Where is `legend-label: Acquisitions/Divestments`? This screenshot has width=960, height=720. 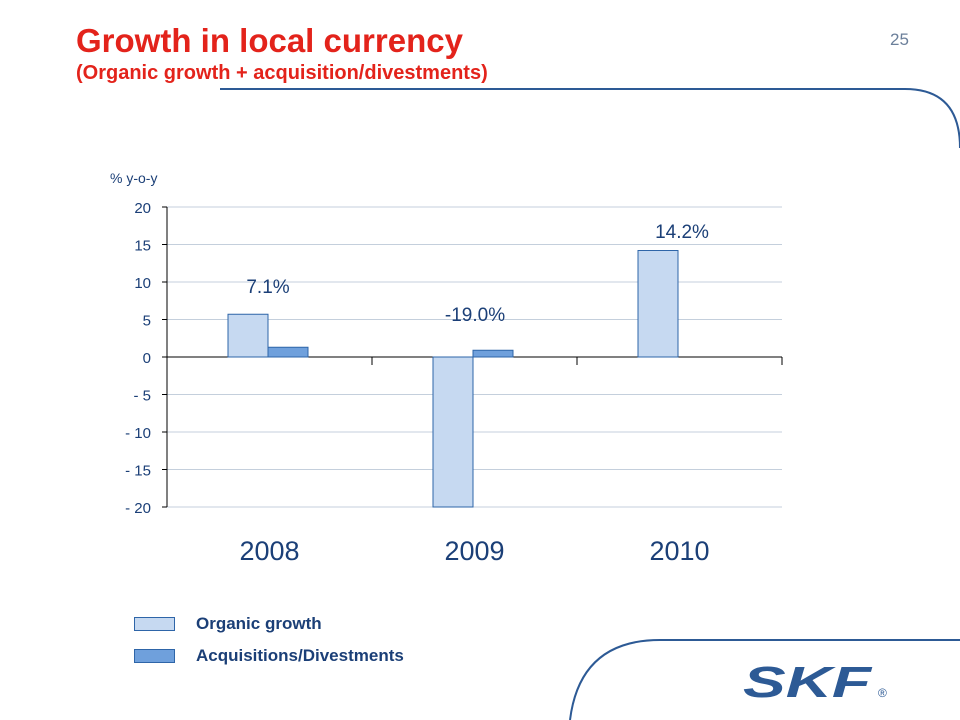
legend-label: Acquisitions/Divestments is located at coordinates (300, 655).